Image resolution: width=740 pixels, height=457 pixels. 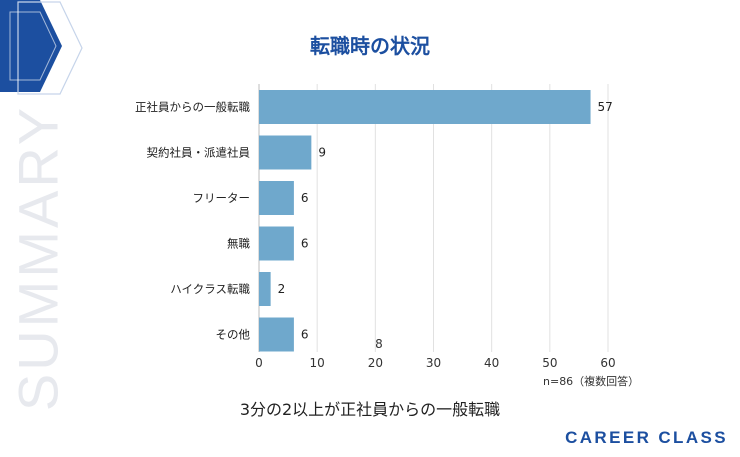 I want to click on category-label: 正社員からの一般転職, so click(x=192, y=107).